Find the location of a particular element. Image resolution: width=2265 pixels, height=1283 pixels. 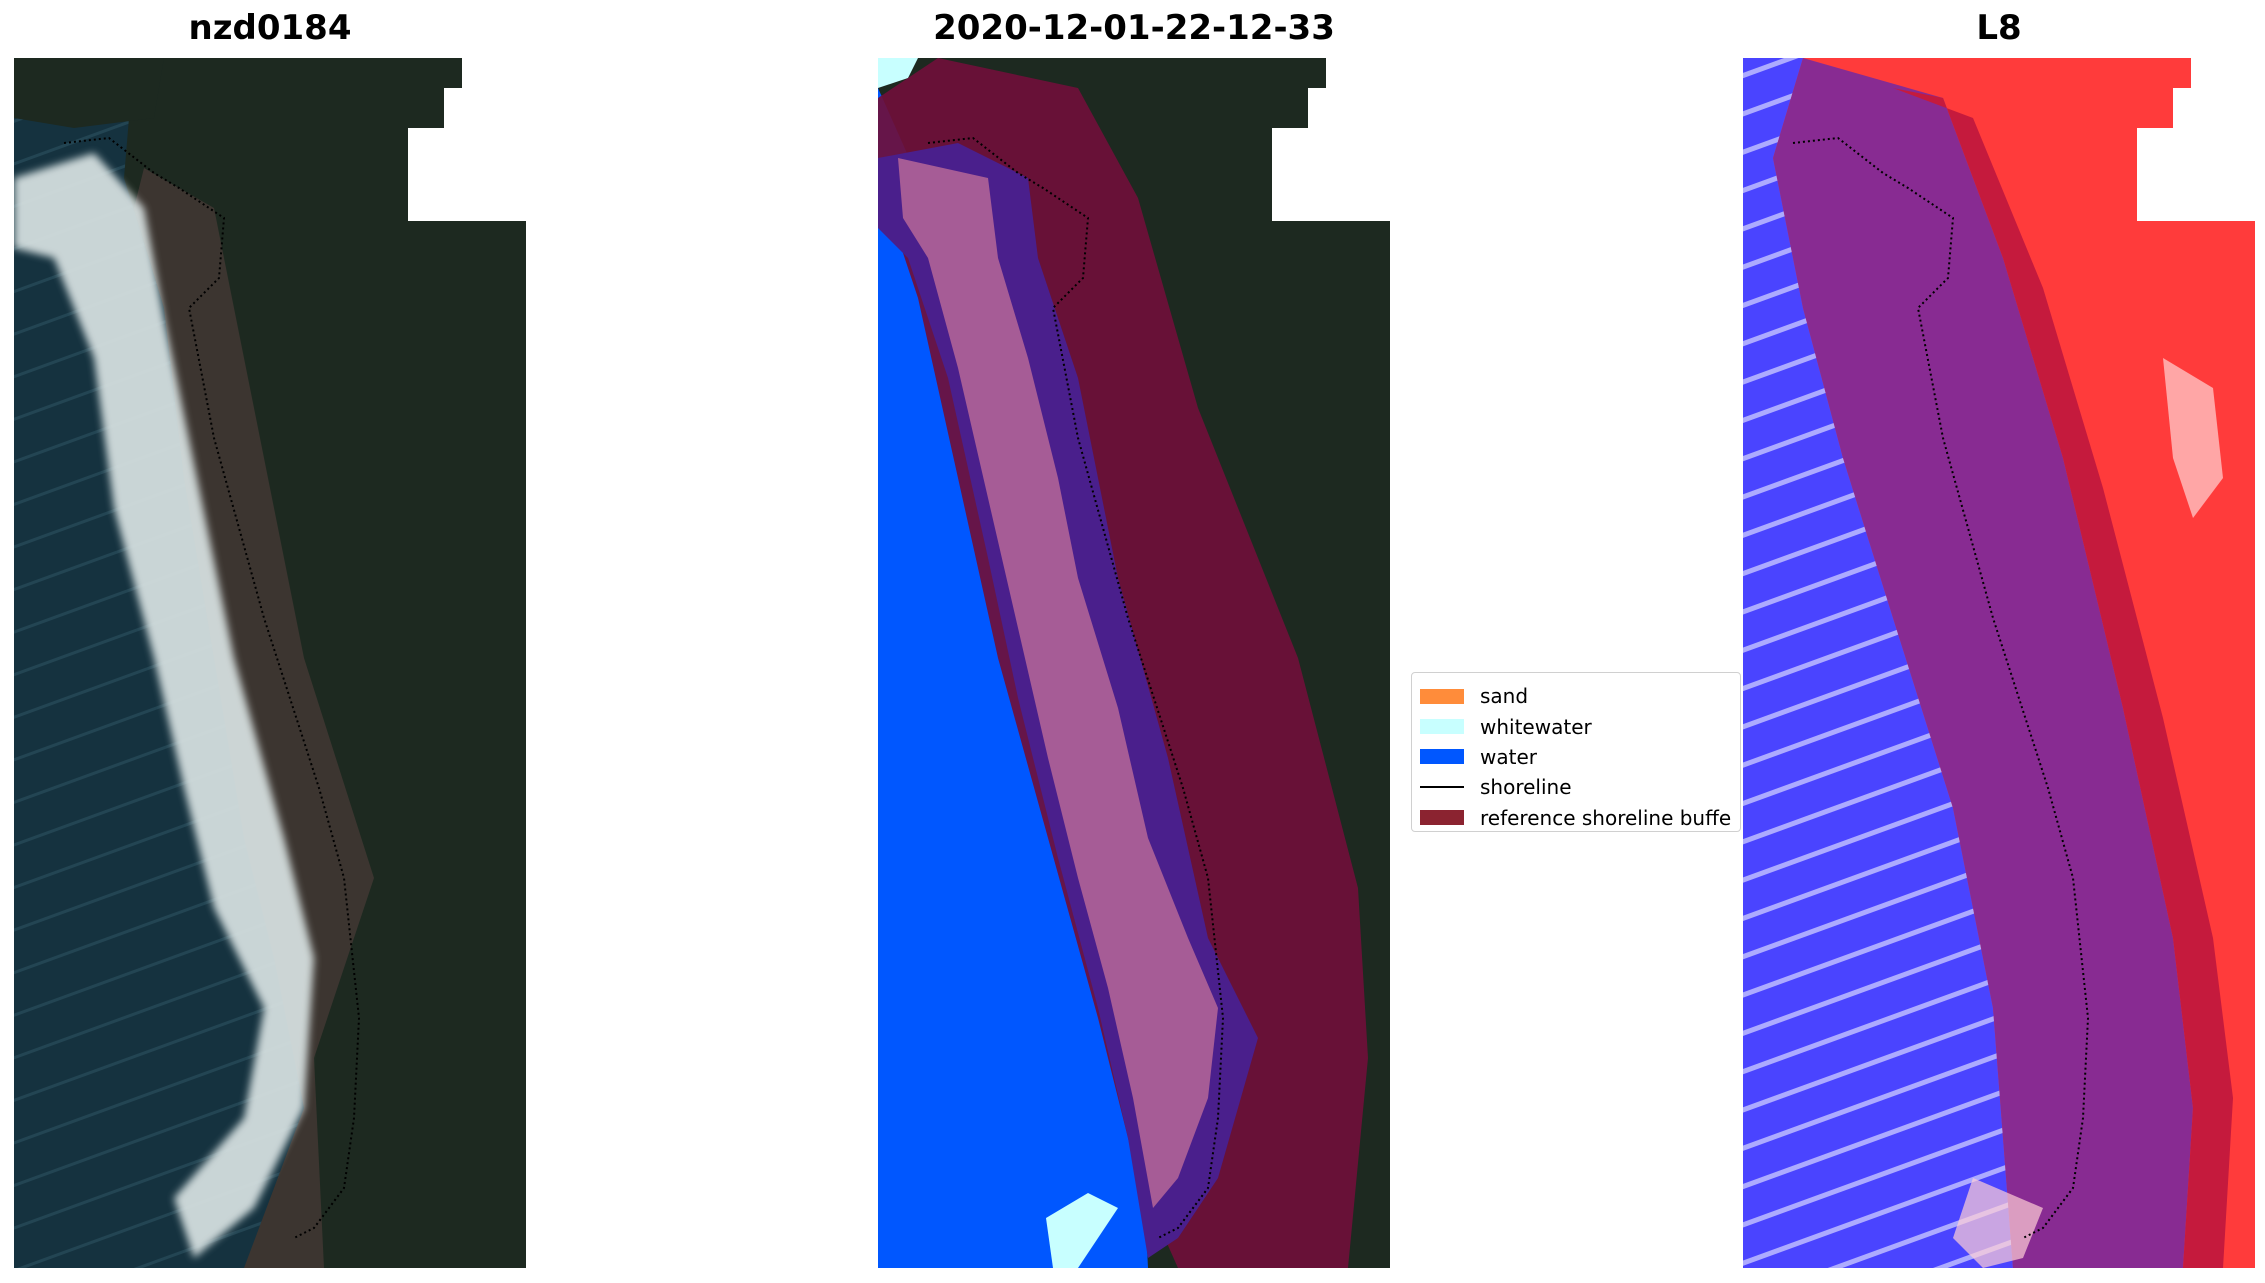

legend-swatch-whitewater is located at coordinates (1442, 727).